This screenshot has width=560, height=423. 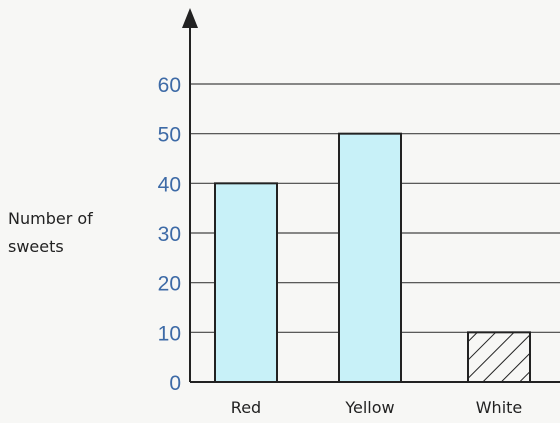 I want to click on x-tick-labels: Red Yellow White, so click(x=376, y=407).